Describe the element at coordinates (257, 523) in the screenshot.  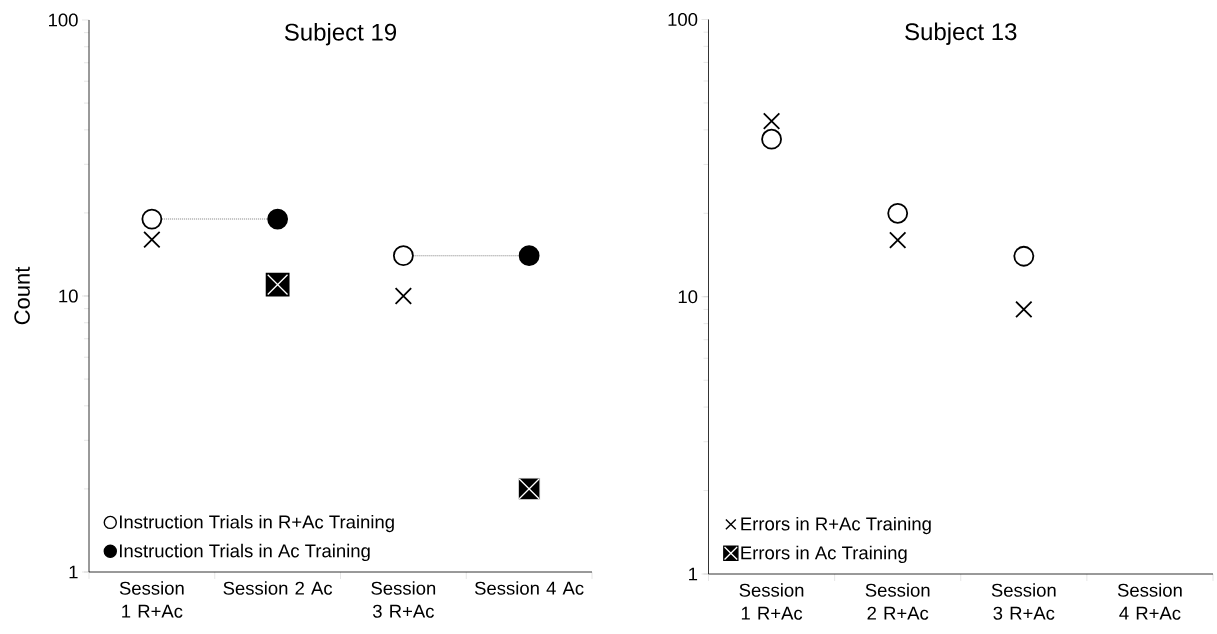
I see `legend-label: Instruction Trials in R+Ac Training` at that location.